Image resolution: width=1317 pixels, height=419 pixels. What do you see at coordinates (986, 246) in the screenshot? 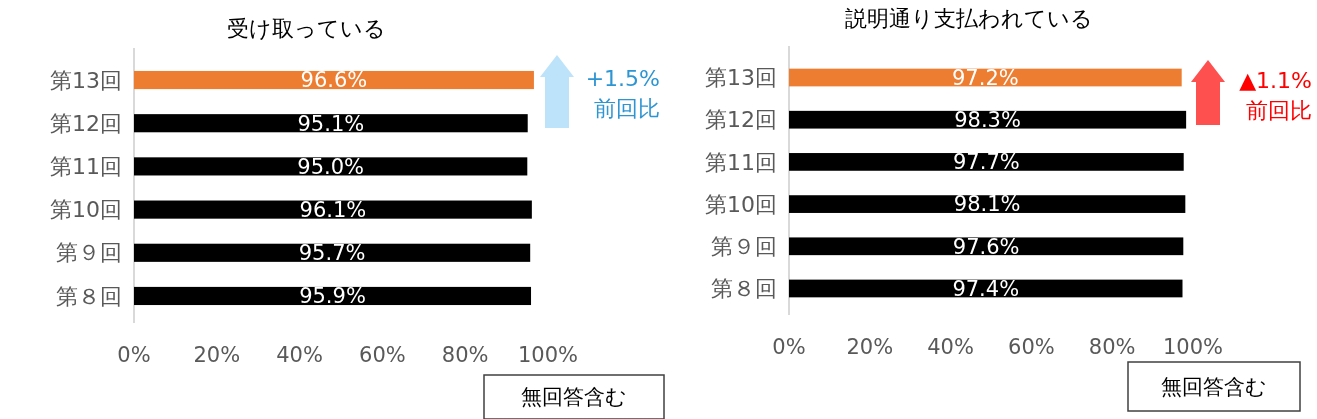
I see `data-label: 97.6%` at bounding box center [986, 246].